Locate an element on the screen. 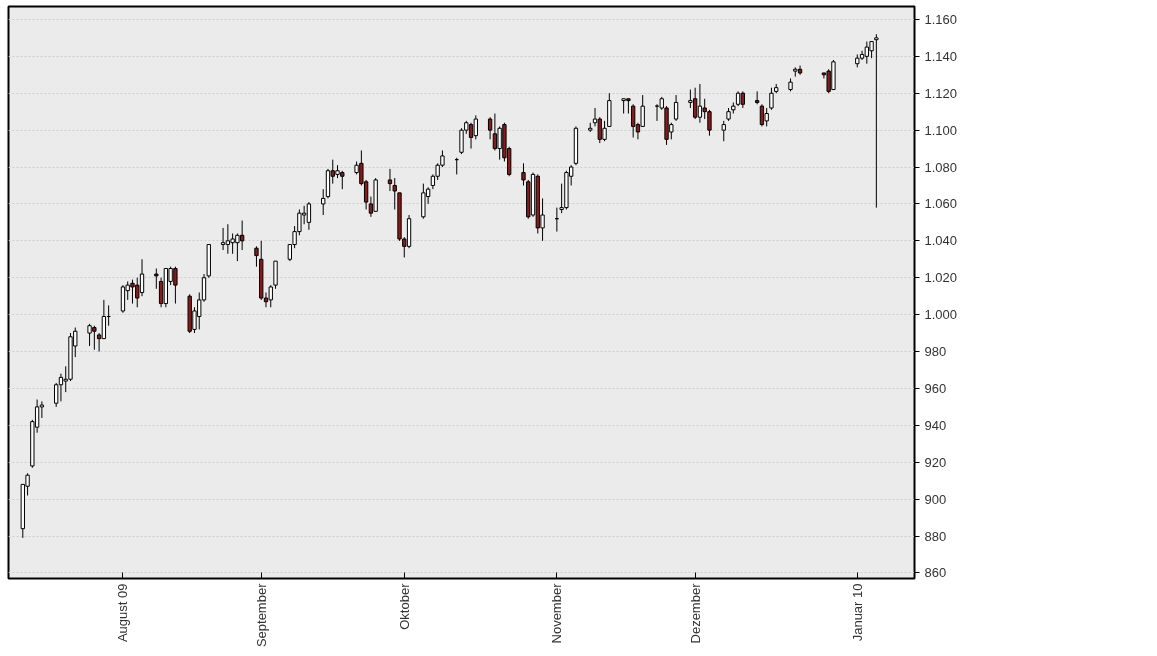  x-tick-label: Januar 10 is located at coordinates (857, 612).